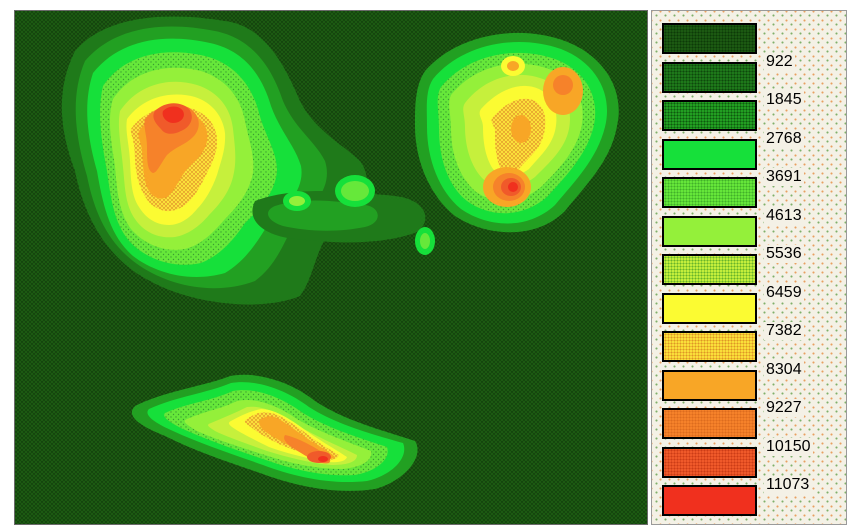 This screenshot has height=529, width=850. What do you see at coordinates (784, 177) in the screenshot?
I see `legend-label: 3691` at bounding box center [784, 177].